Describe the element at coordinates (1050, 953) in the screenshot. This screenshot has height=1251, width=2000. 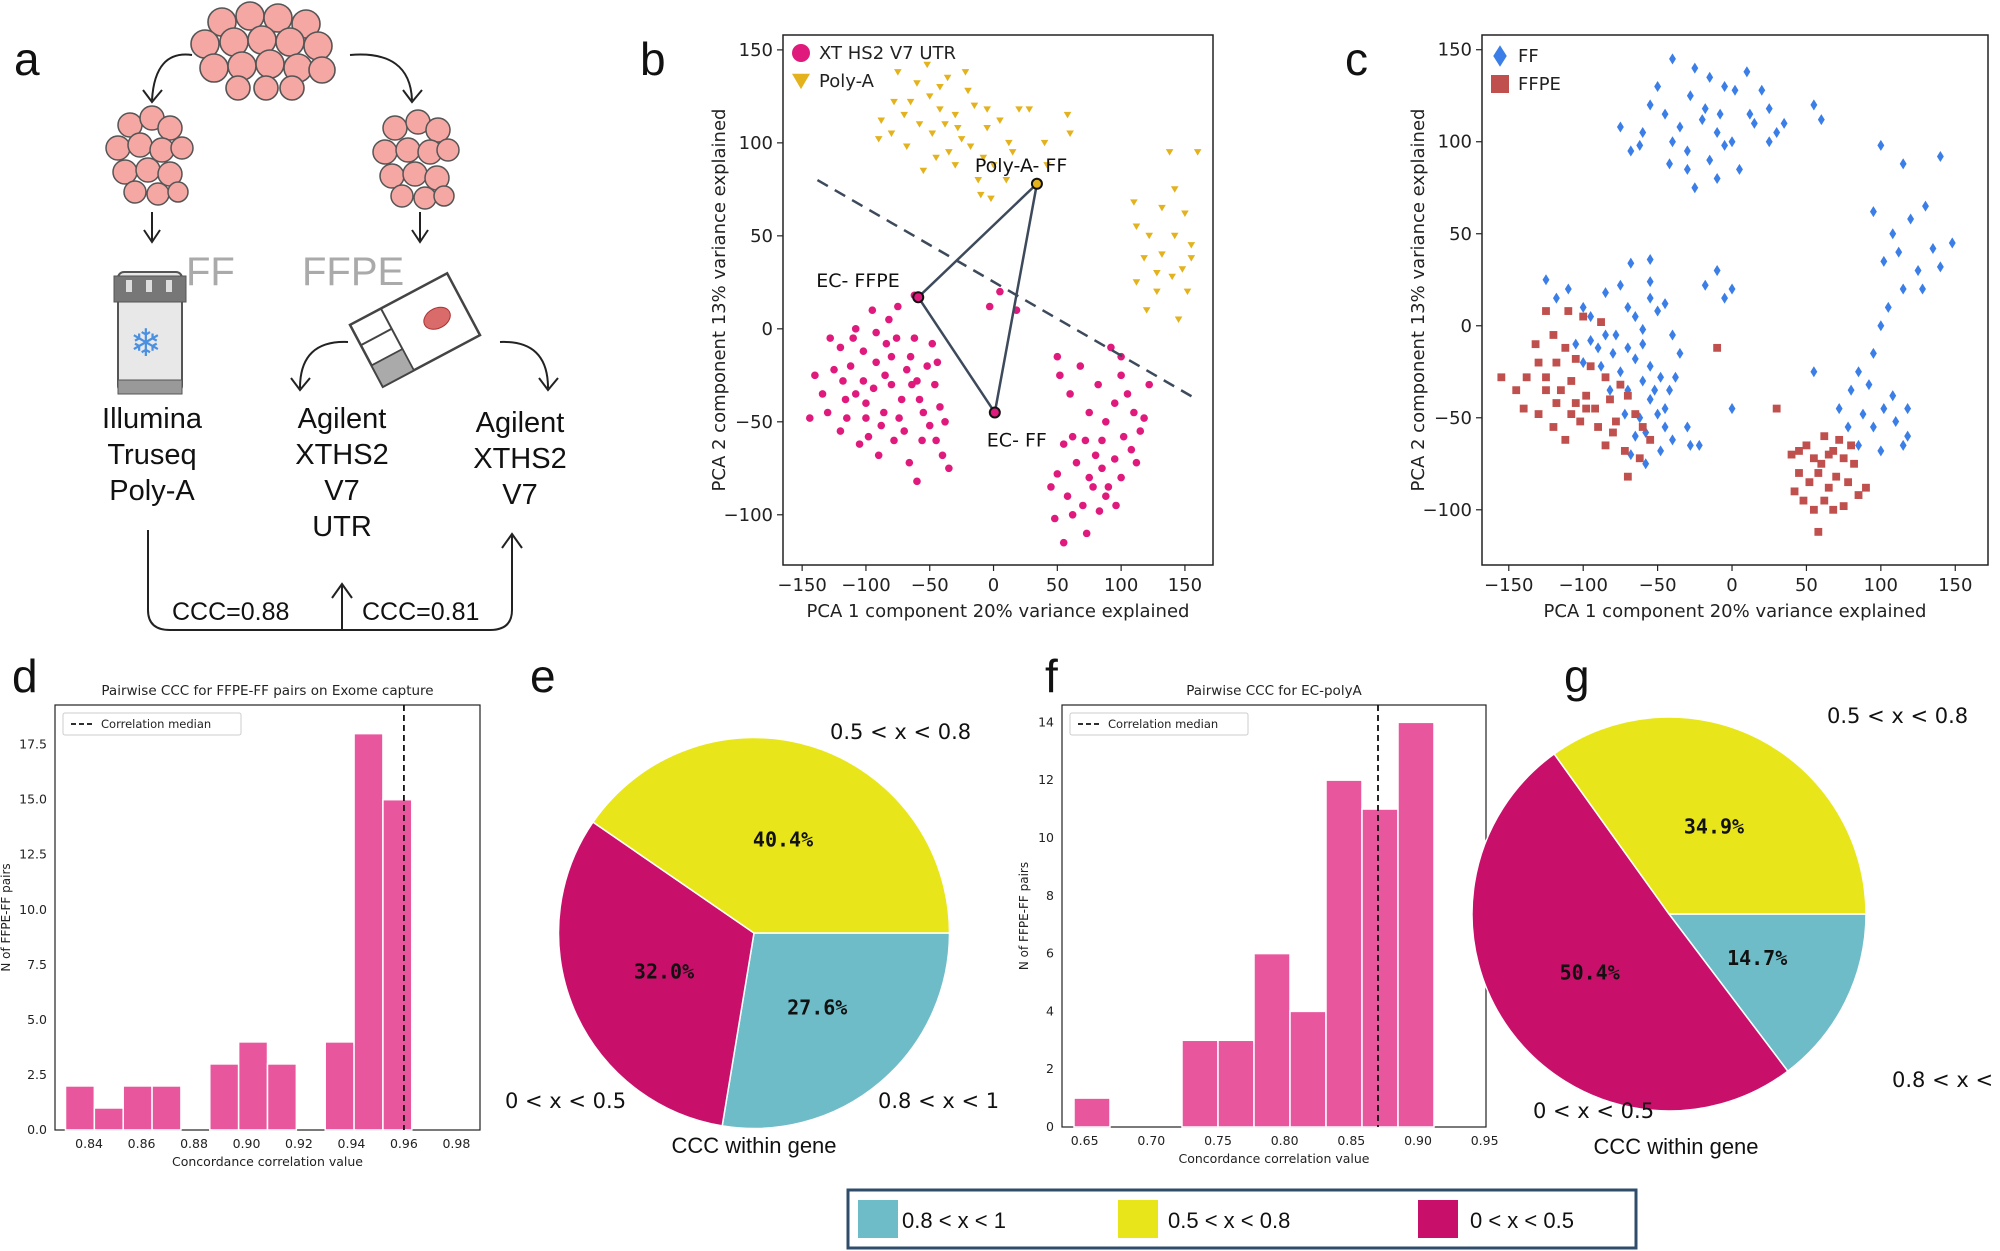
I see `y-tick-label: 6` at that location.